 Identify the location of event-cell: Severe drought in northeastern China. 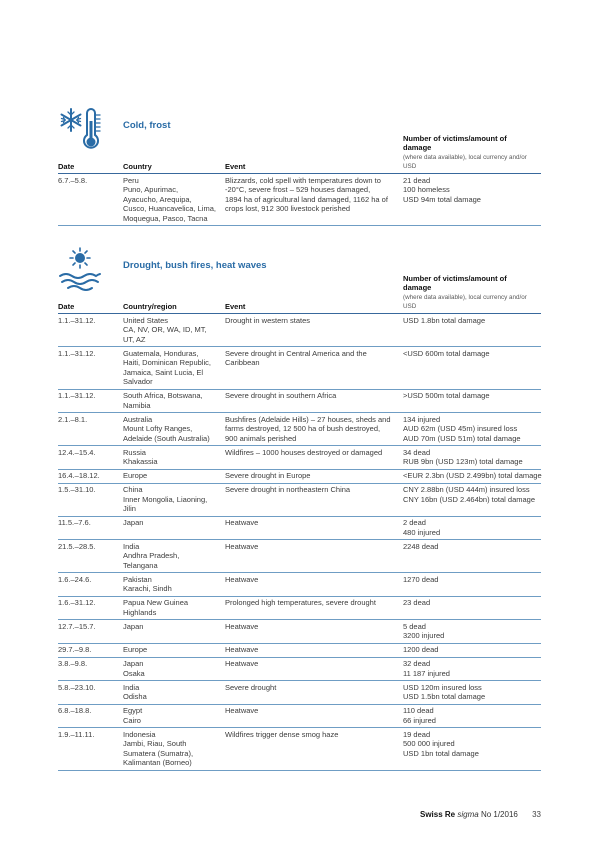
(314, 500).